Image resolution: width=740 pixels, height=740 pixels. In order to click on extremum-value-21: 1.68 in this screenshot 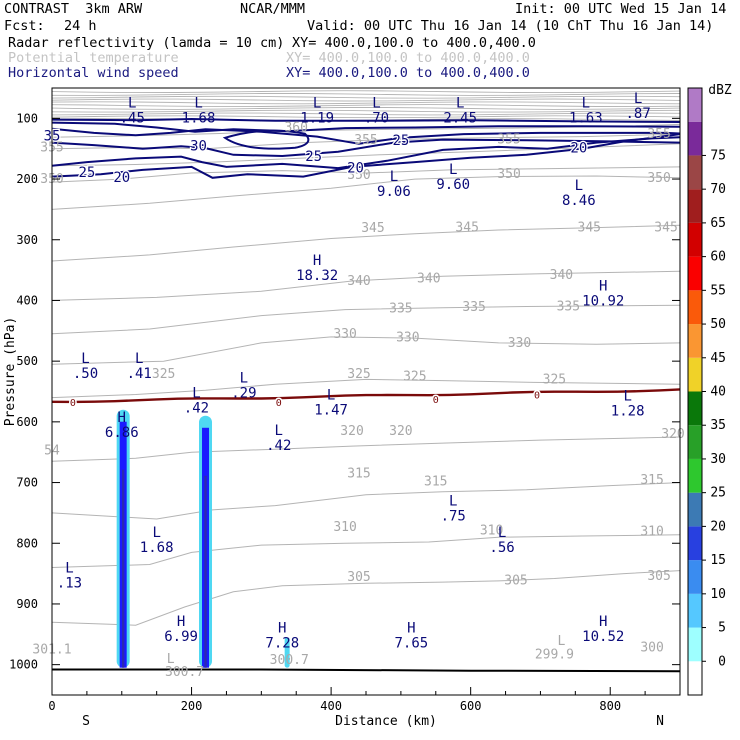, I will do `click(157, 548)`.